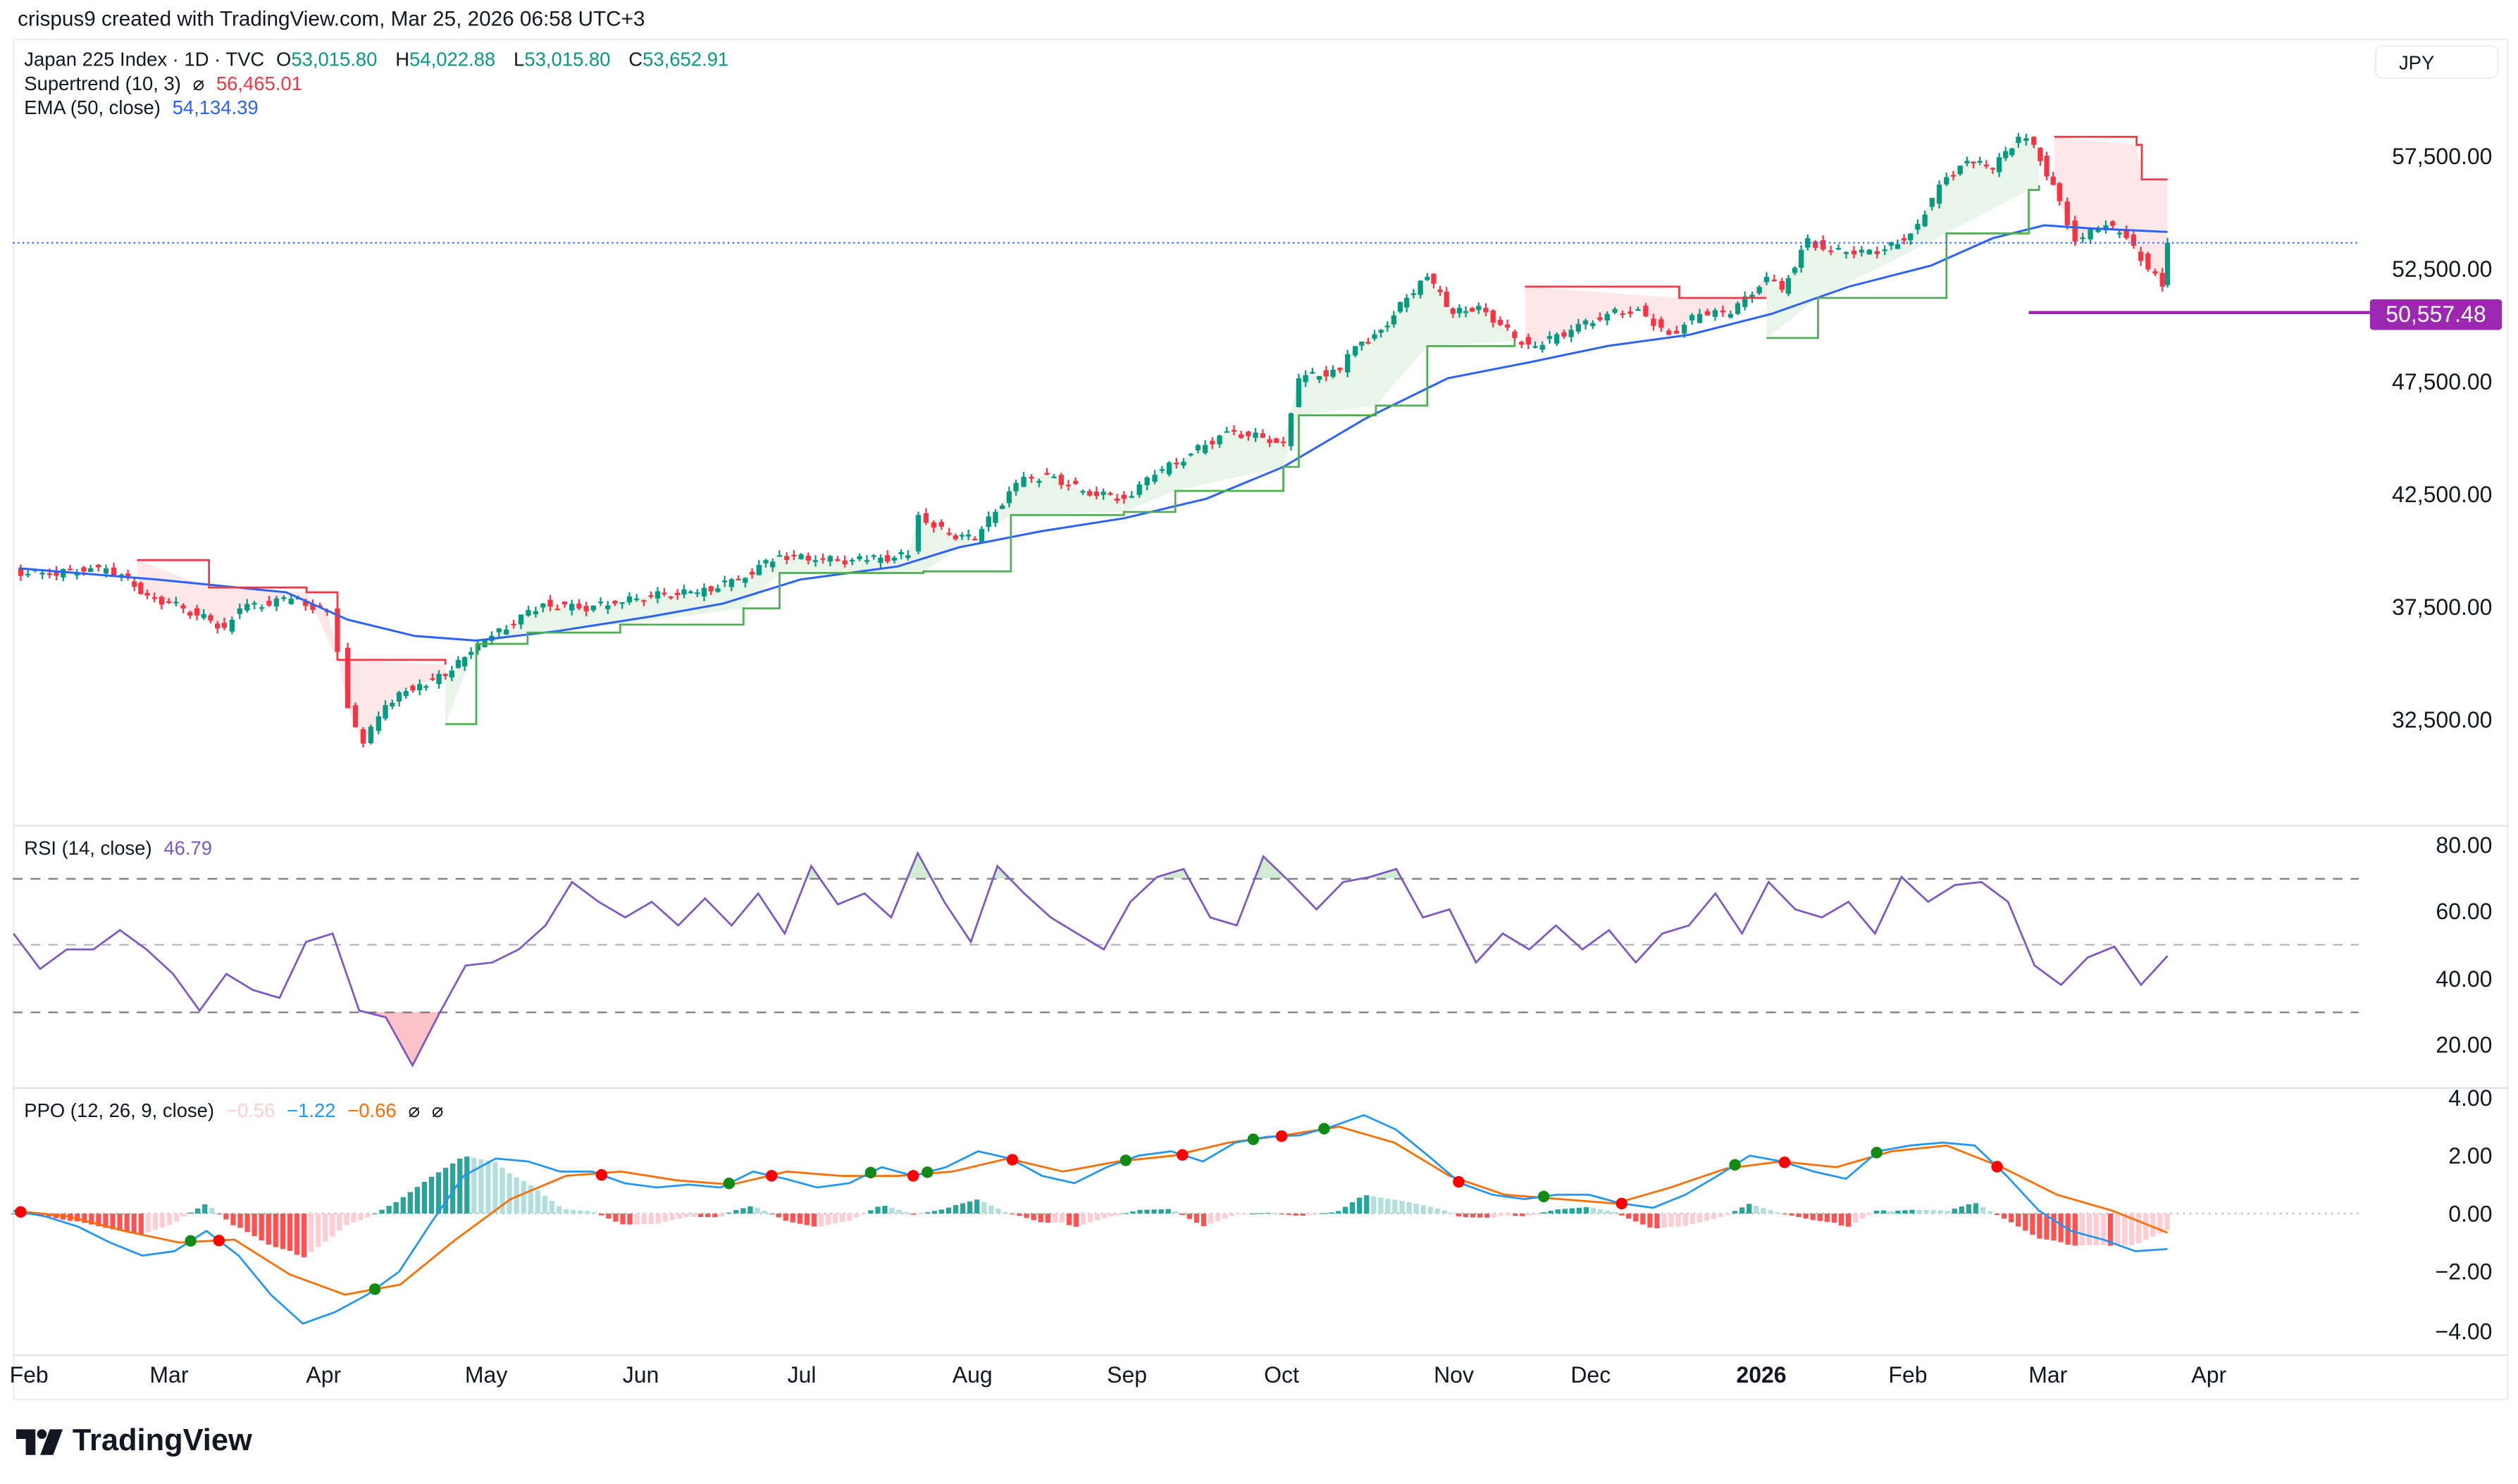 The image size is (2518, 1484). Describe the element at coordinates (635, 59) in the screenshot. I see `close-label: C` at that location.